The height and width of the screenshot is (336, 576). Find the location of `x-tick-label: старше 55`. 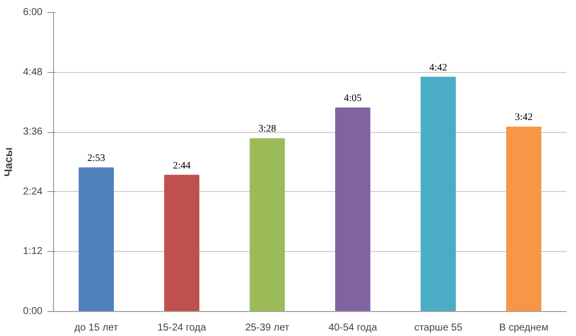

x-tick-label: старше 55 is located at coordinates (438, 328).